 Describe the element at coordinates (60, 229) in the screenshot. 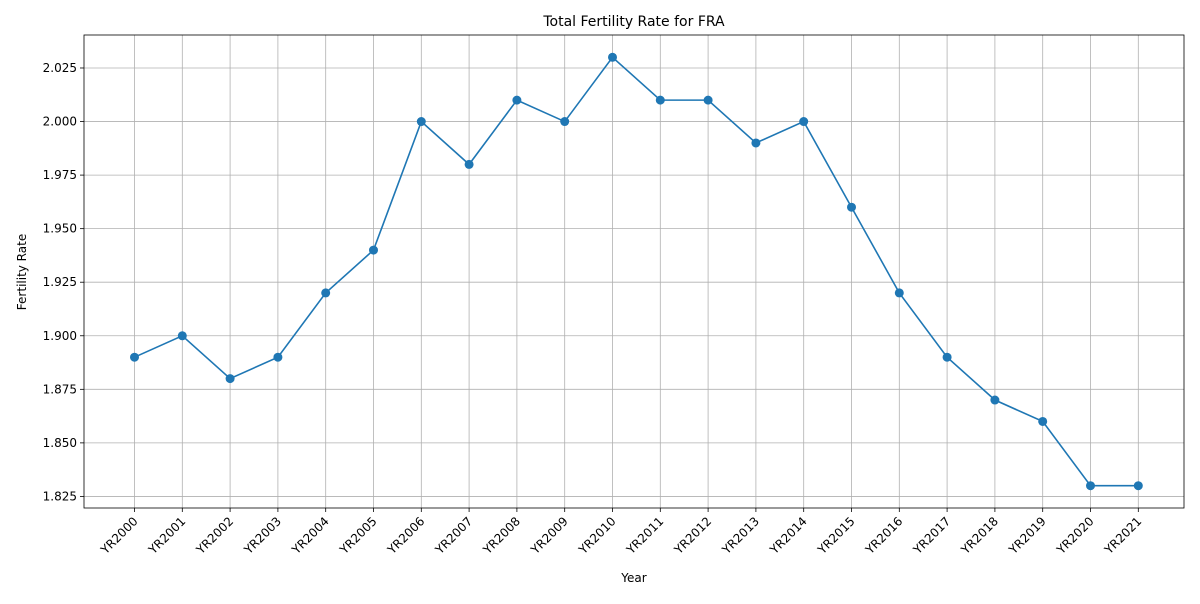

I see `y-tick-label: 1.950` at that location.